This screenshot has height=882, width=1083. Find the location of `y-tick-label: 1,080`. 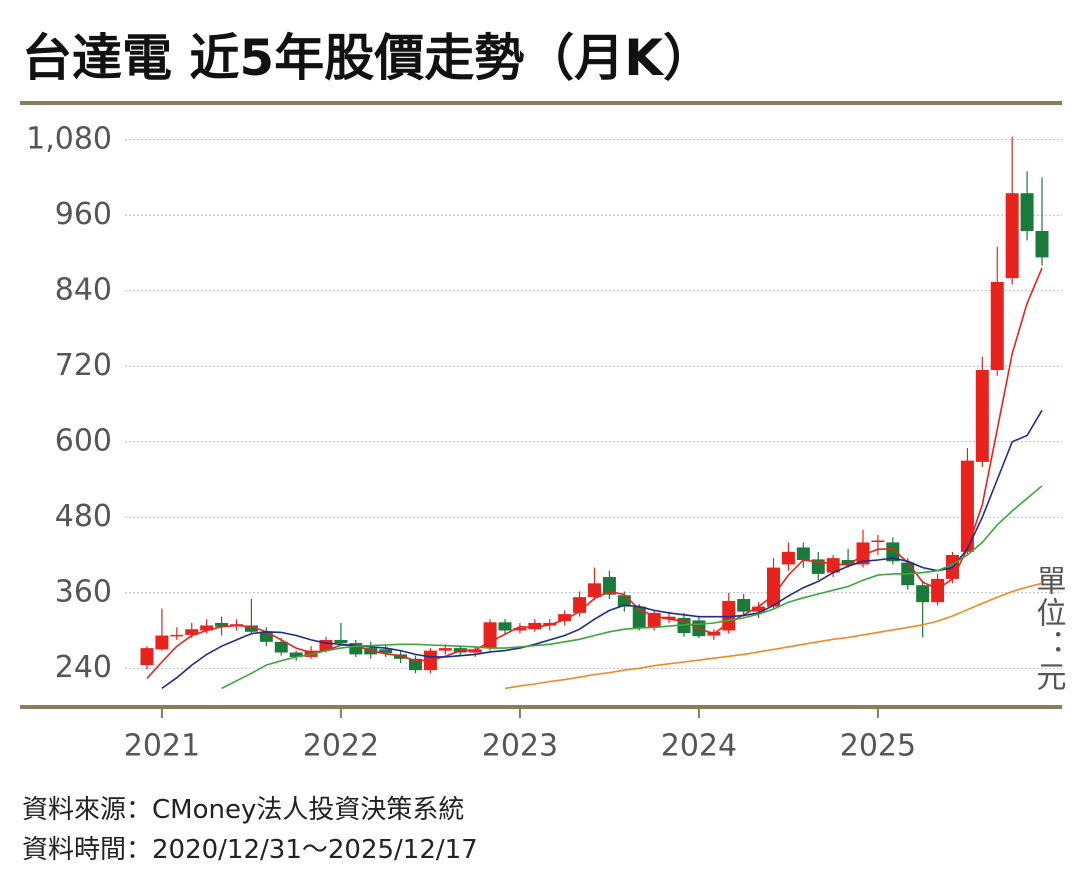

y-tick-label: 1,080 is located at coordinates (69, 138).